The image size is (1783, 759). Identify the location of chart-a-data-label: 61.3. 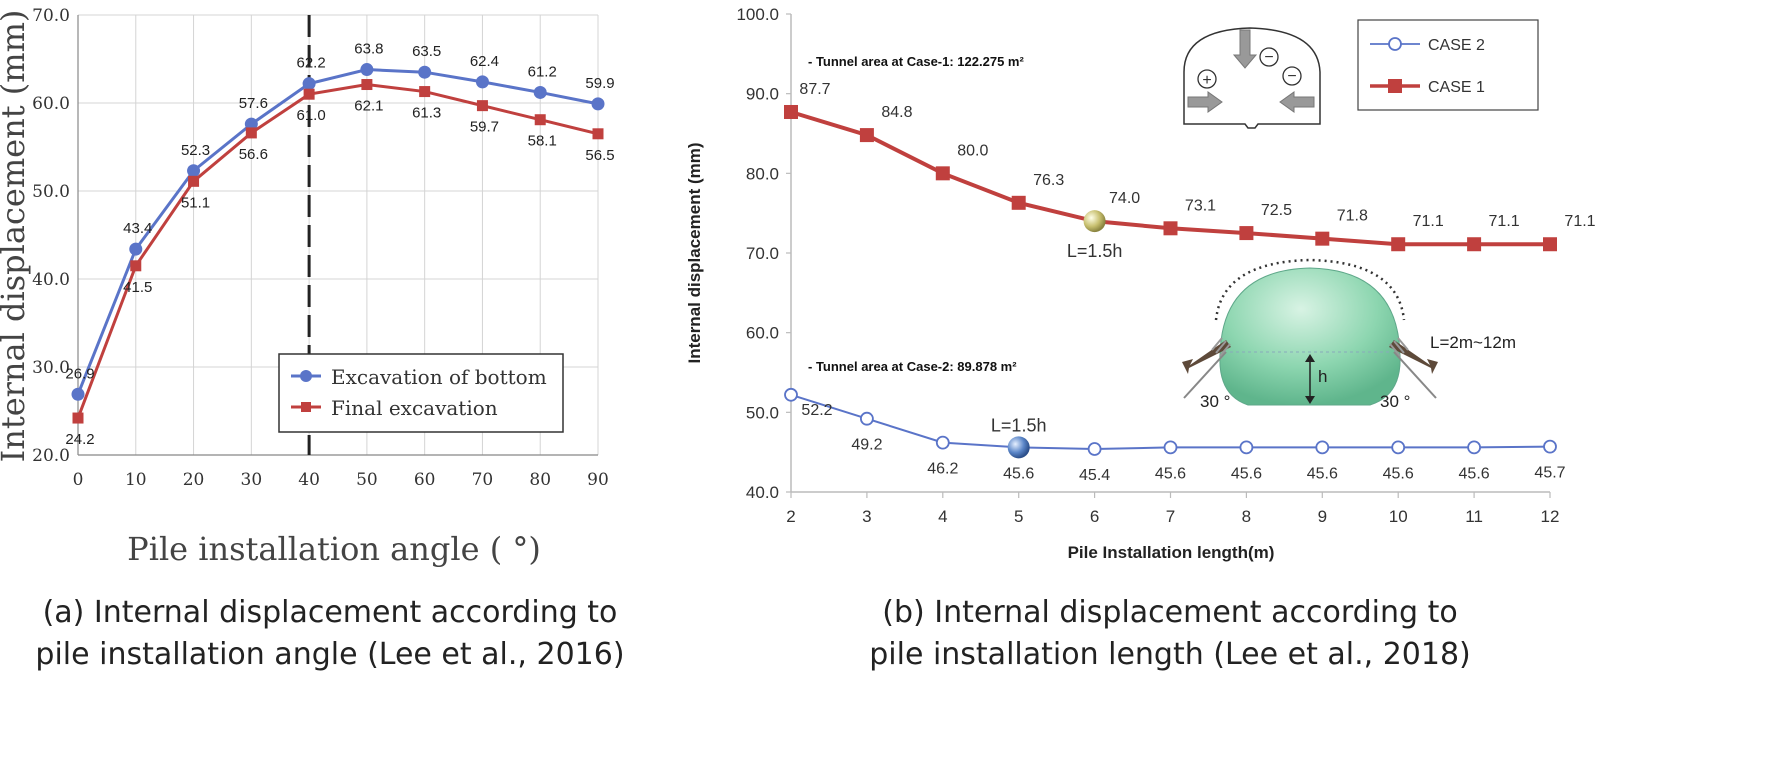
(426, 113).